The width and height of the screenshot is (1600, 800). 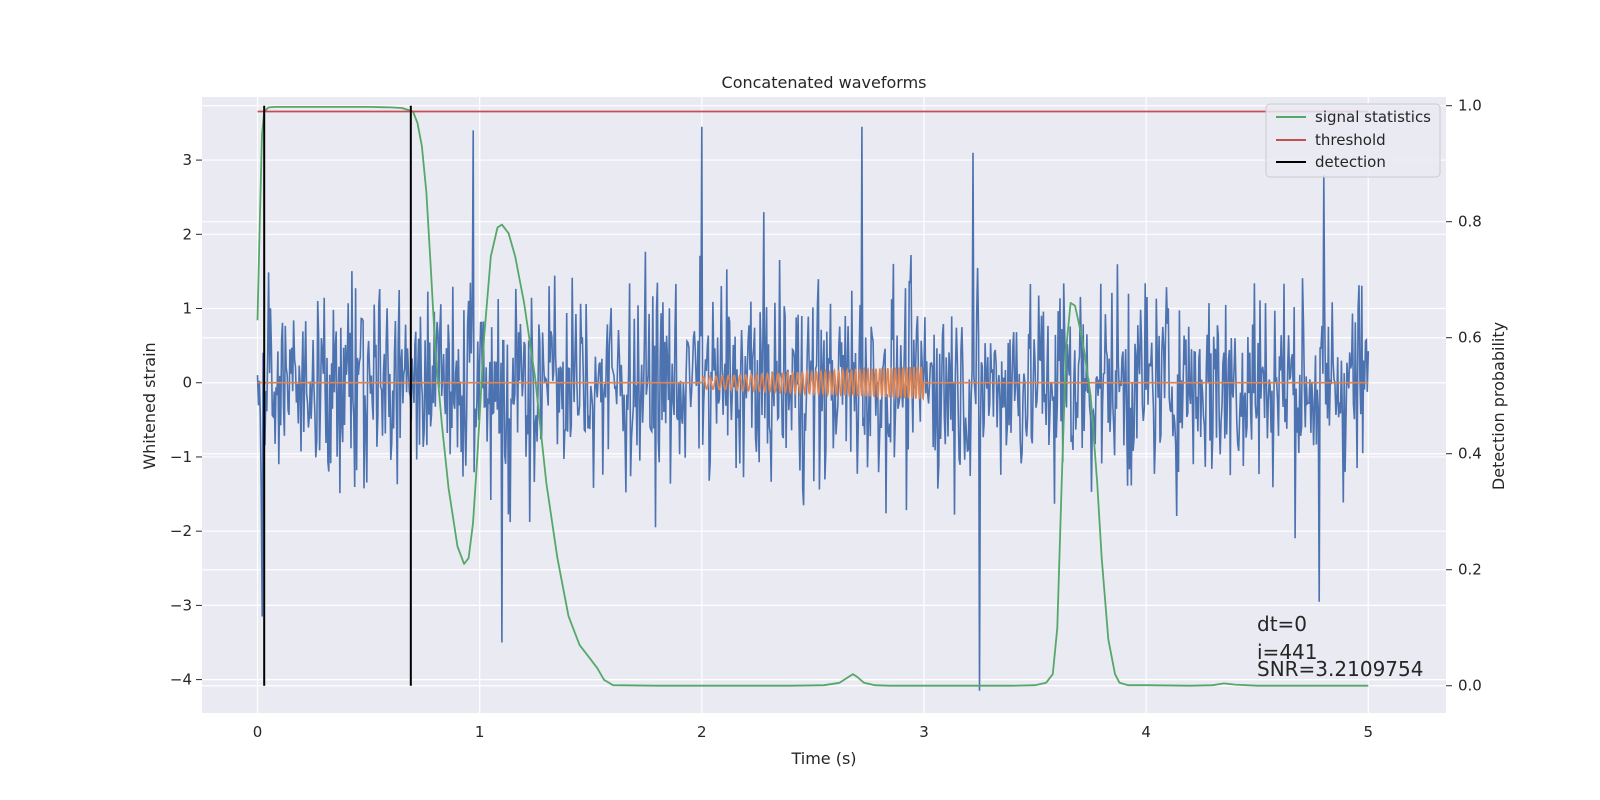 What do you see at coordinates (181, 605) in the screenshot?
I see `y-tick-label: −3` at bounding box center [181, 605].